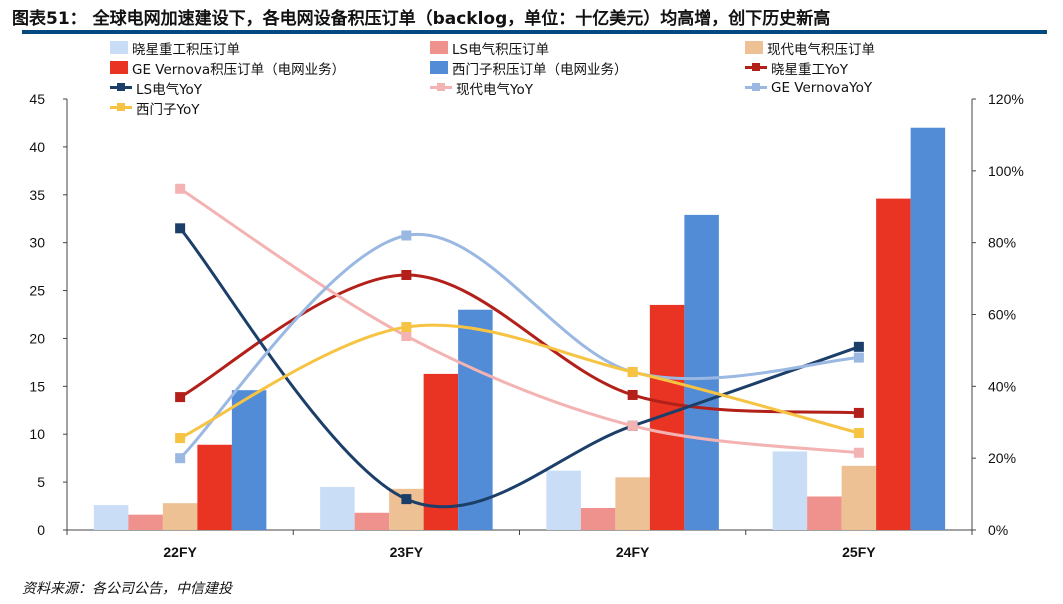  What do you see at coordinates (859, 552) in the screenshot?
I see `x-tick-label: 25FY` at bounding box center [859, 552].